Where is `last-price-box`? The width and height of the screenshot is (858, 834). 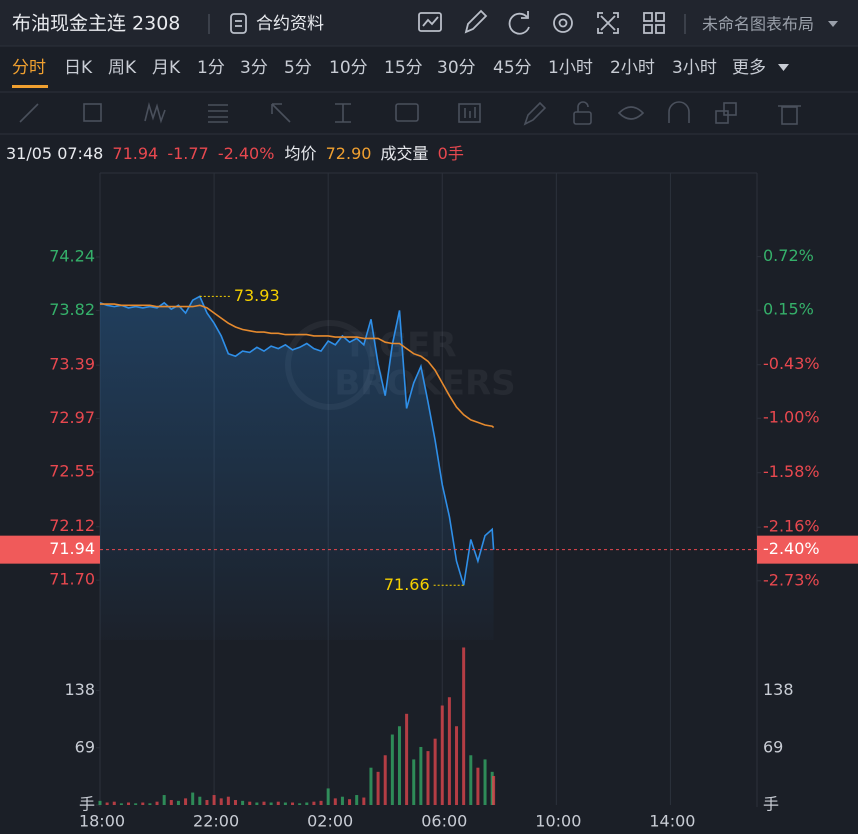
last-price-box is located at coordinates (50, 549).